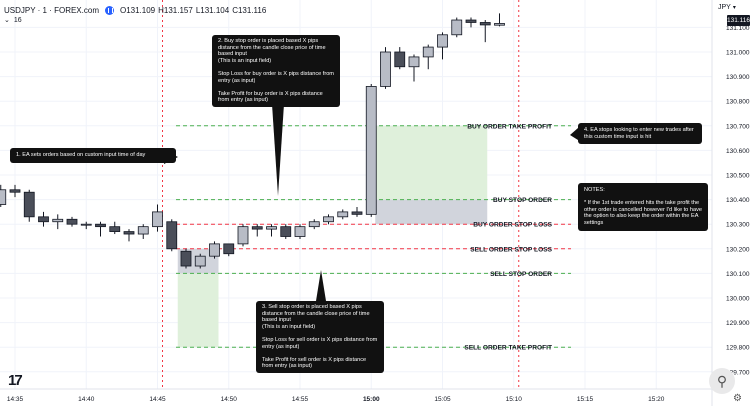 The height and width of the screenshot is (406, 750). I want to click on chevron-down-icon: ▾, so click(734, 8).